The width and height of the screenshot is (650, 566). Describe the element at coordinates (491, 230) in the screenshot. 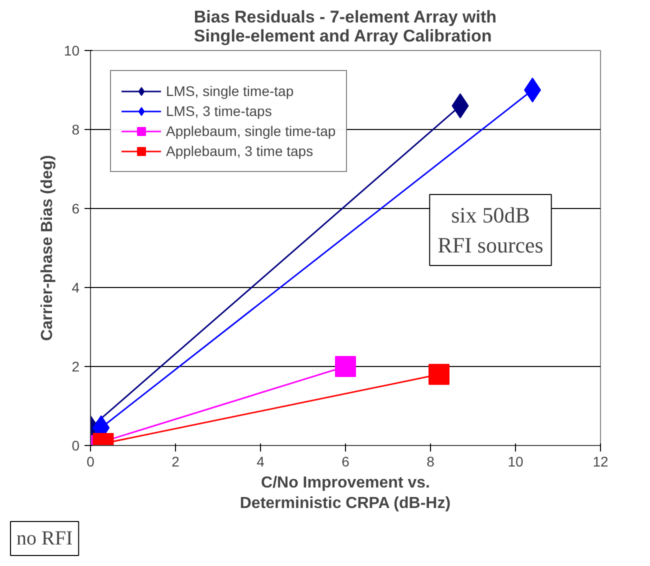

I see `annotation: six 50dB RFI sources` at that location.